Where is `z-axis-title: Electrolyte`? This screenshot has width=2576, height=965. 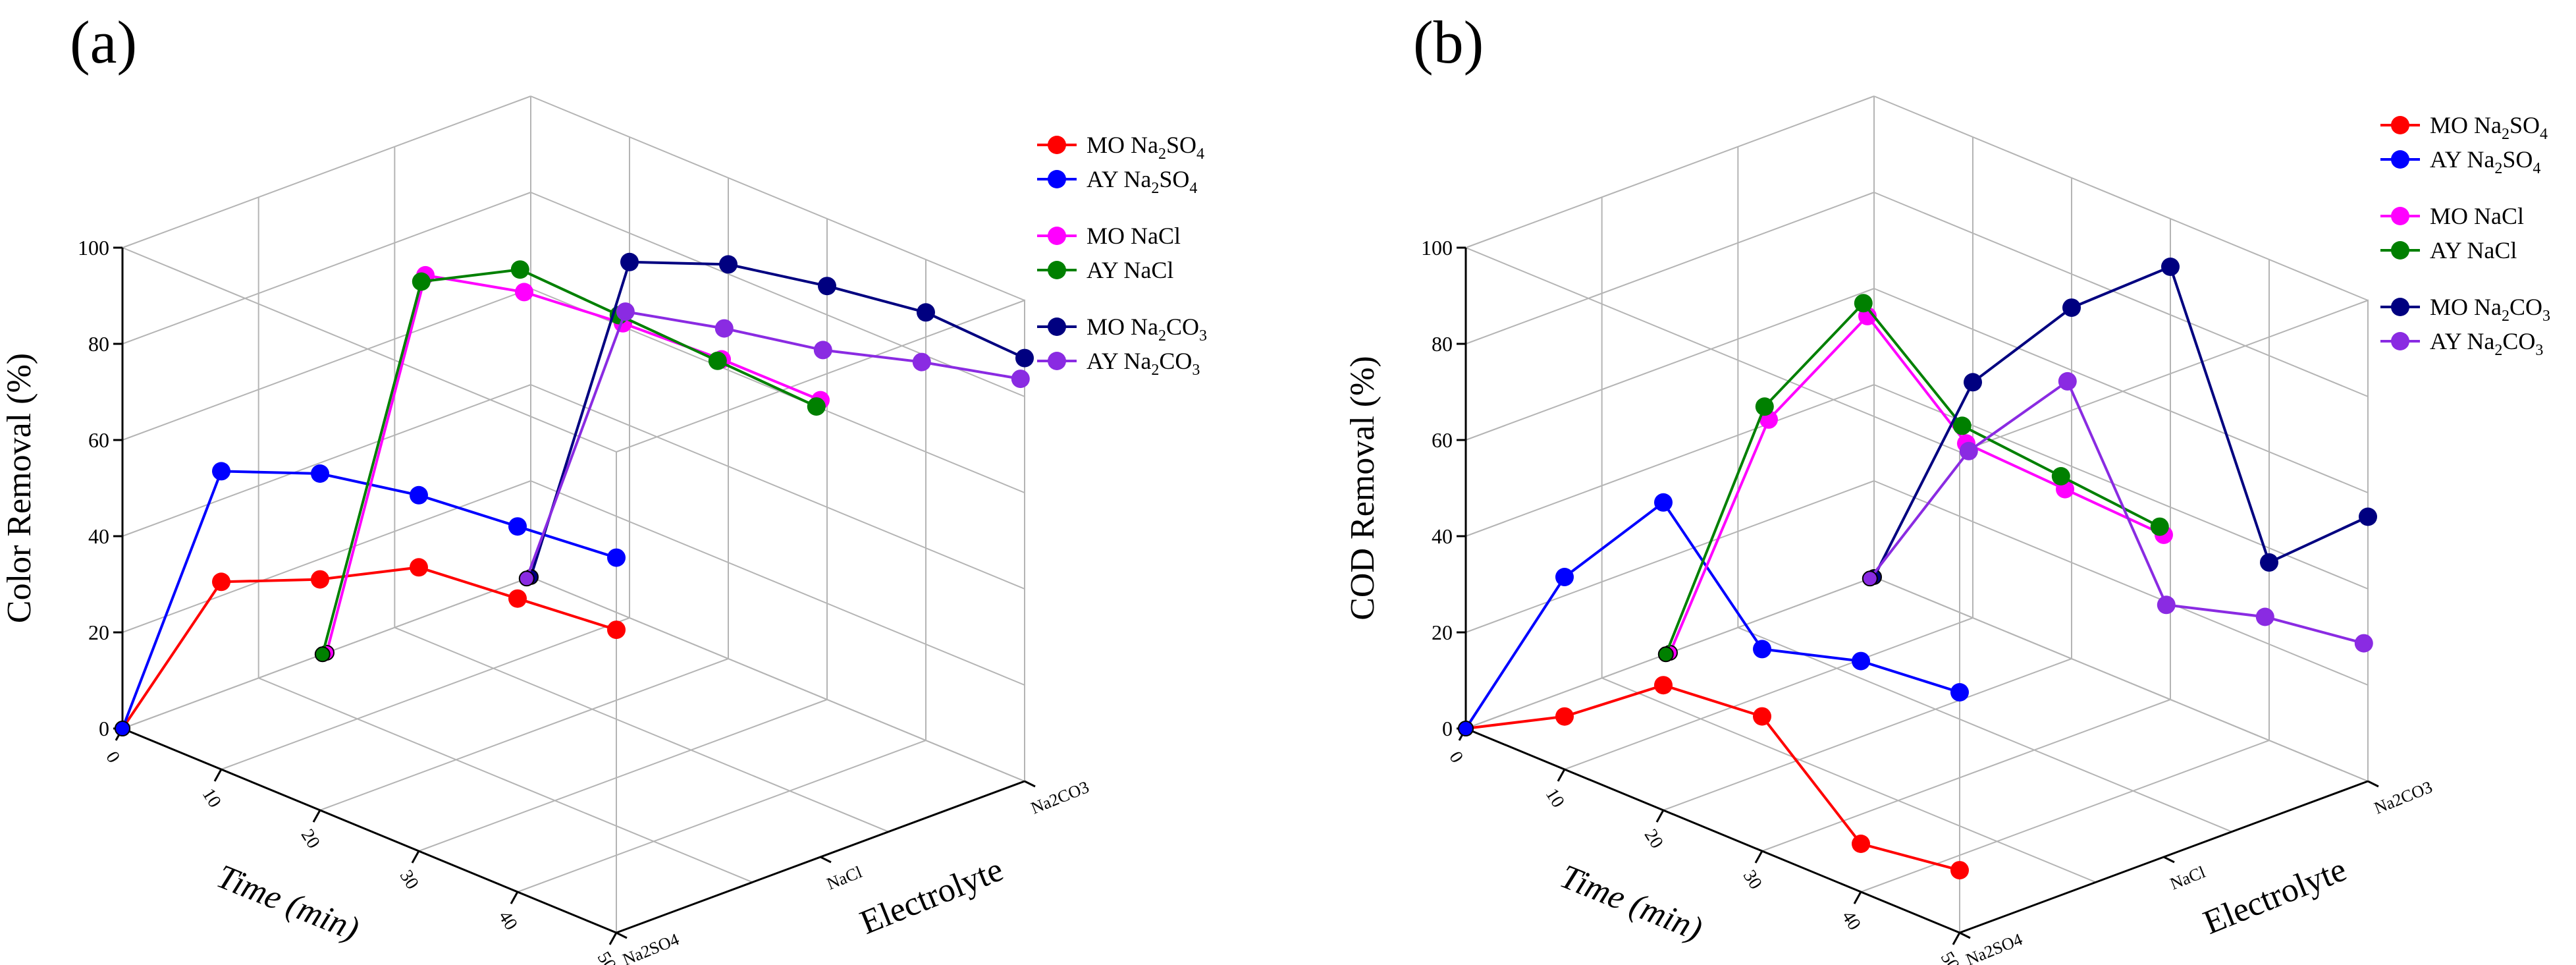 z-axis-title: Electrolyte is located at coordinates (932, 897).